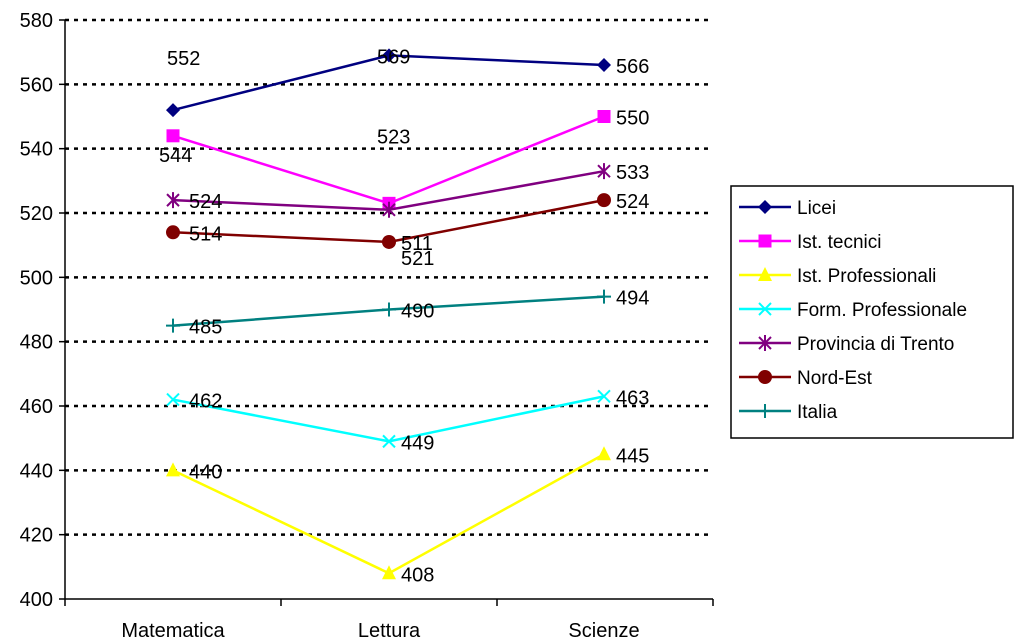 The width and height of the screenshot is (1015, 642). Describe the element at coordinates (36, 471) in the screenshot. I see `y-tick-label: 440` at that location.